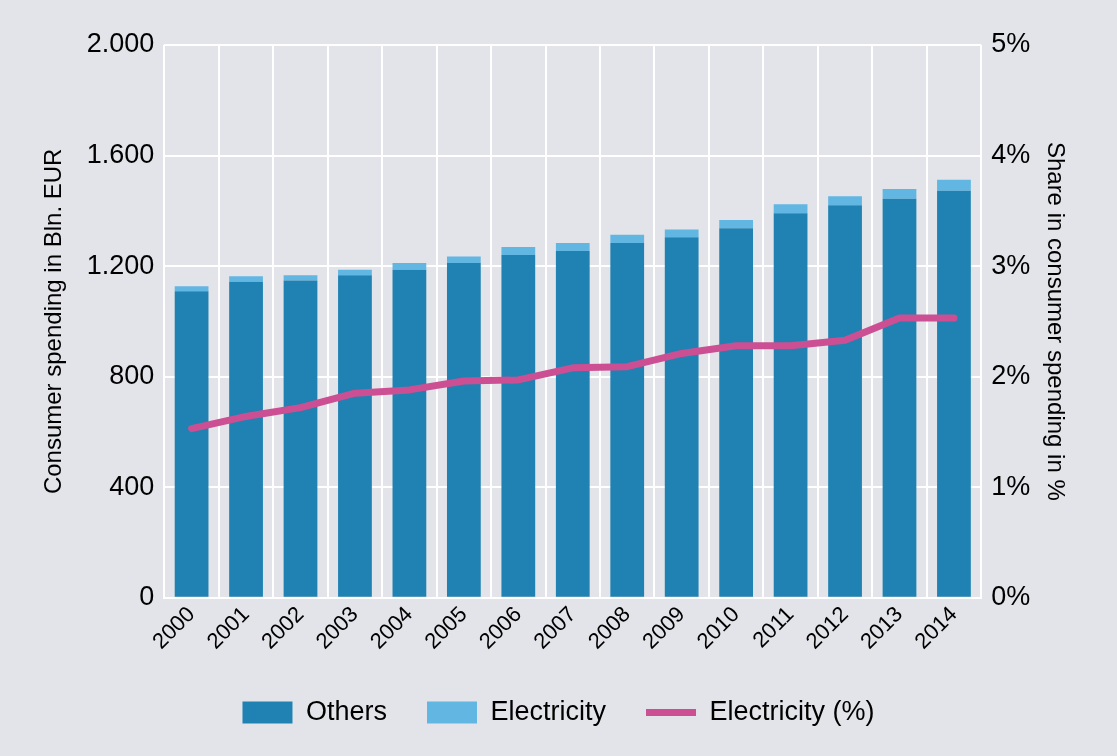 This screenshot has height=756, width=1117. What do you see at coordinates (1011, 596) in the screenshot?
I see `y2-tick-label: 0%` at bounding box center [1011, 596].